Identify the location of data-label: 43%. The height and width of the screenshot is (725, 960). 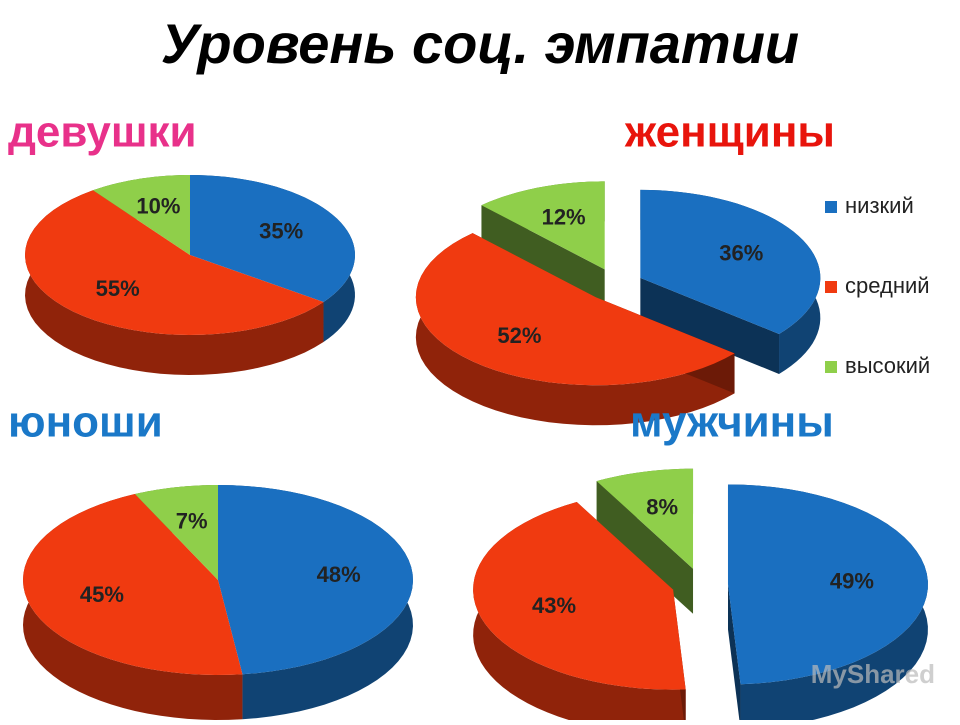
(554, 605).